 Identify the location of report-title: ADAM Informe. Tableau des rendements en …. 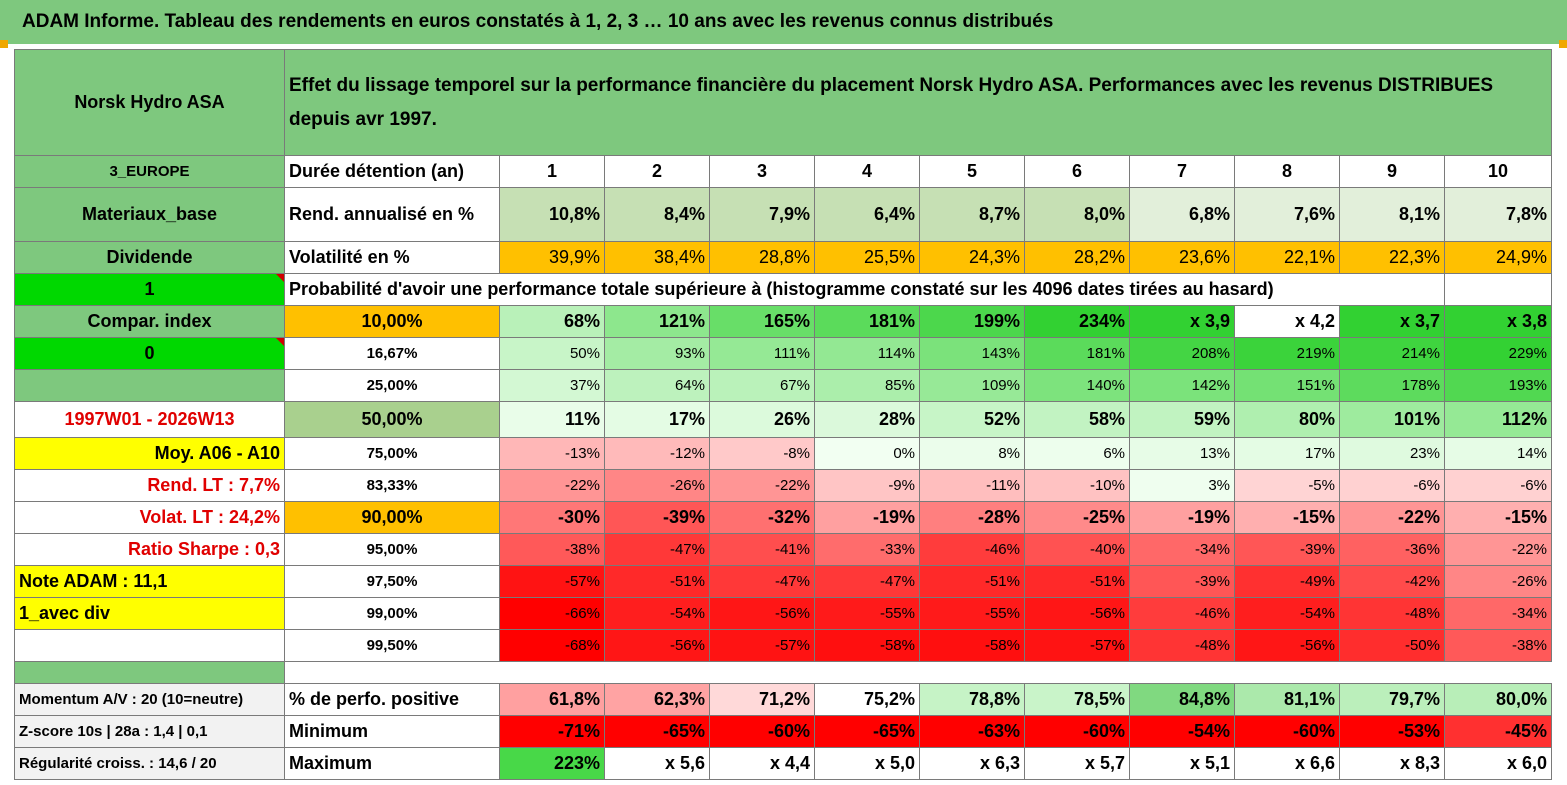
(783, 22).